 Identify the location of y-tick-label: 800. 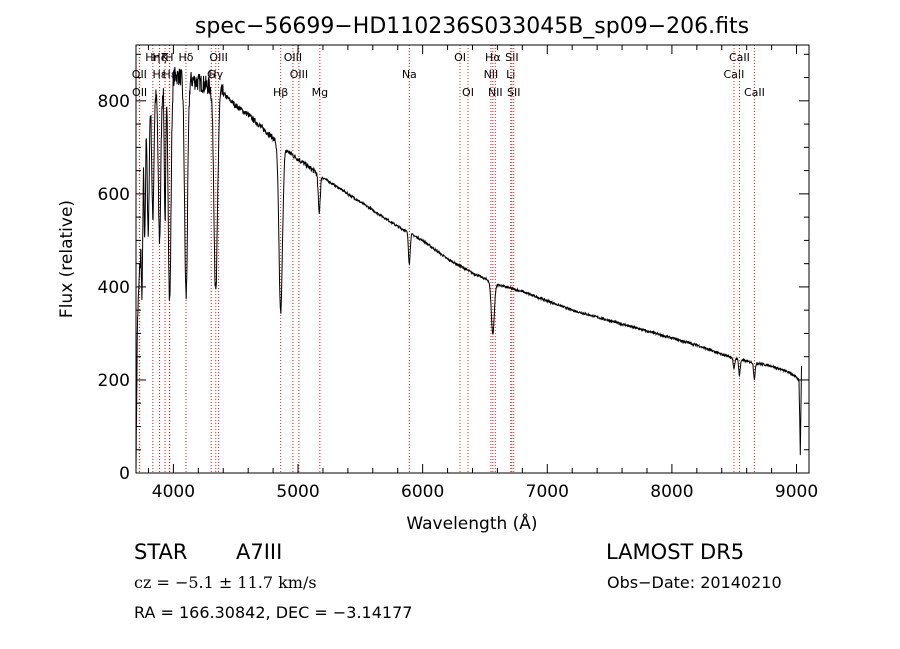
(114, 102).